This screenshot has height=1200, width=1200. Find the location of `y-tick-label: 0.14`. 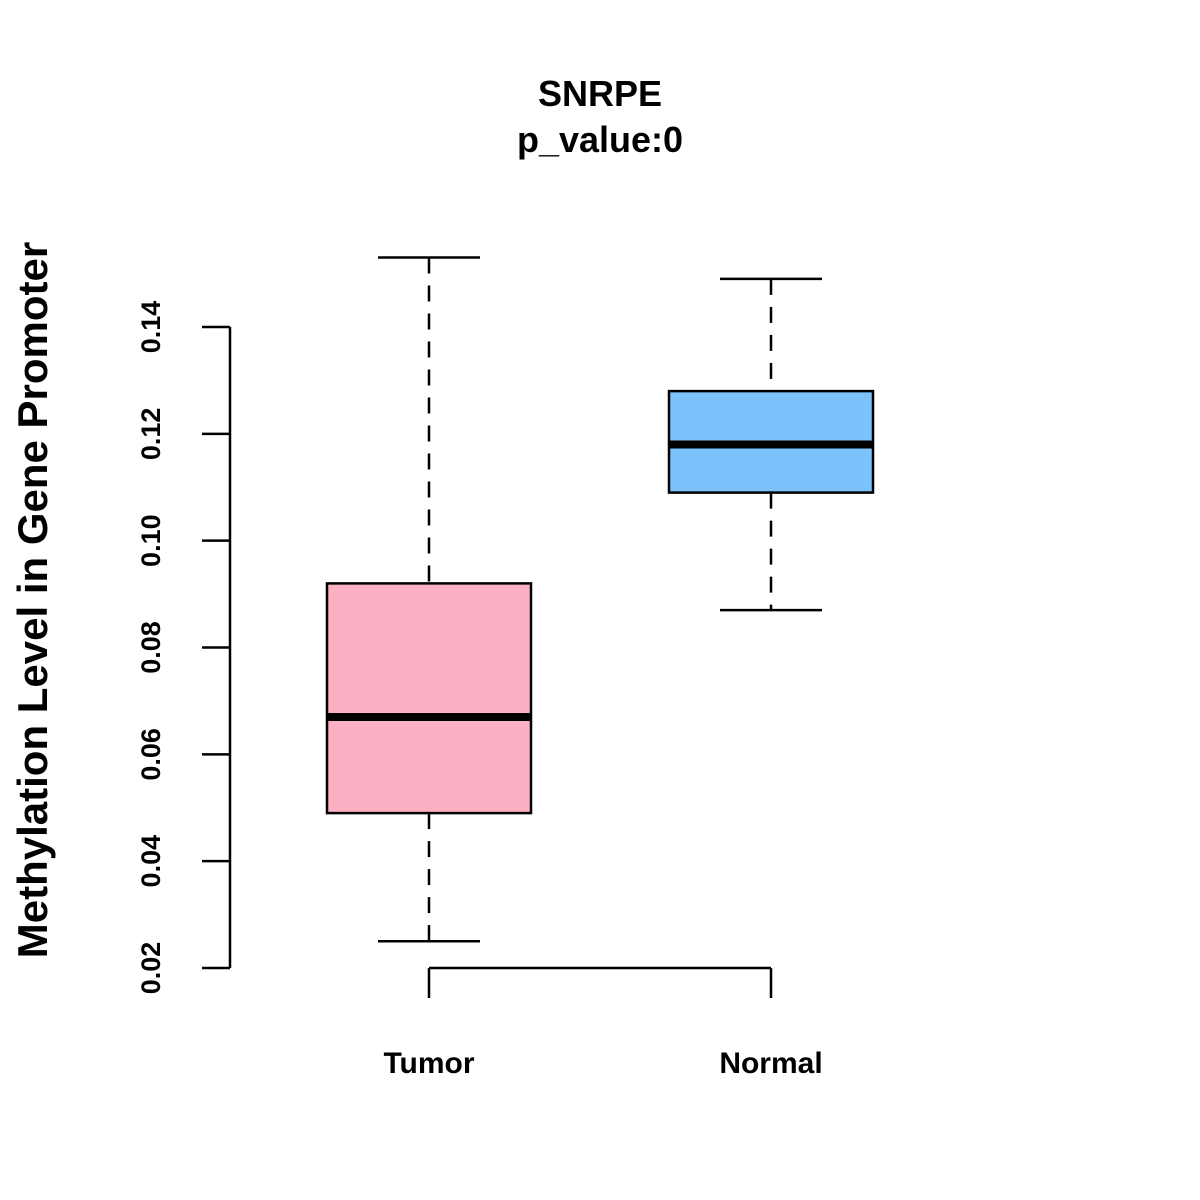

y-tick-label: 0.14 is located at coordinates (151, 327).